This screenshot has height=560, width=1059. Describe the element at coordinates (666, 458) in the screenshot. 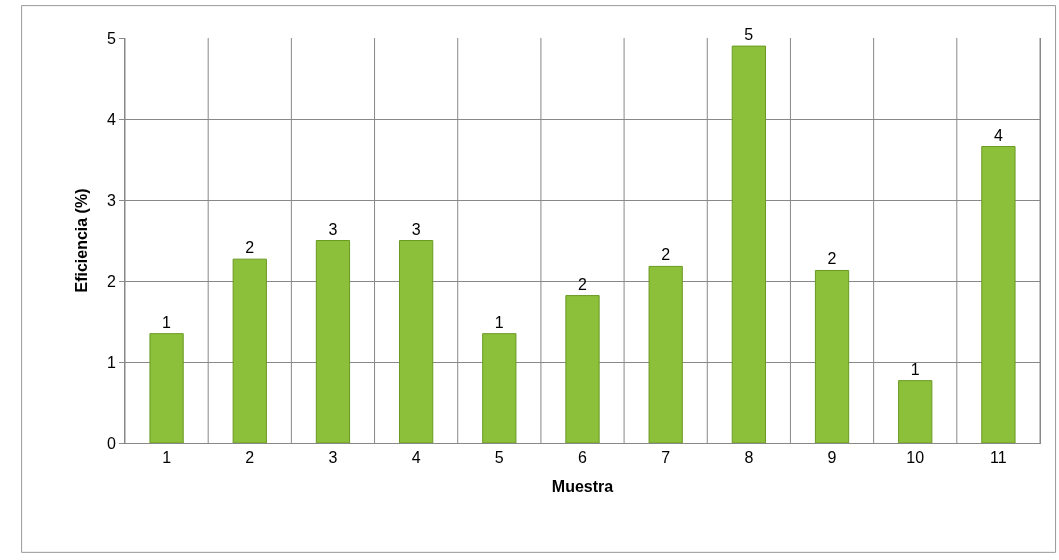

I see `x-tick-label: 7` at that location.